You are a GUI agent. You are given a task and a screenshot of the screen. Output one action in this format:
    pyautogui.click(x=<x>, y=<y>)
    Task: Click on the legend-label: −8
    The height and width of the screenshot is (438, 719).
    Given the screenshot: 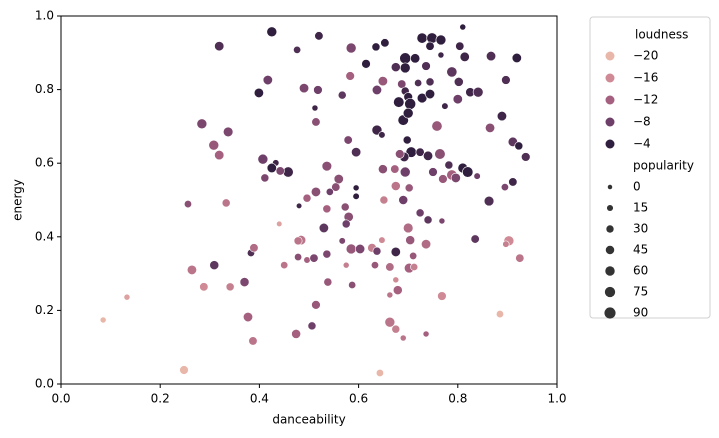 What is the action you would take?
    pyautogui.click(x=642, y=122)
    